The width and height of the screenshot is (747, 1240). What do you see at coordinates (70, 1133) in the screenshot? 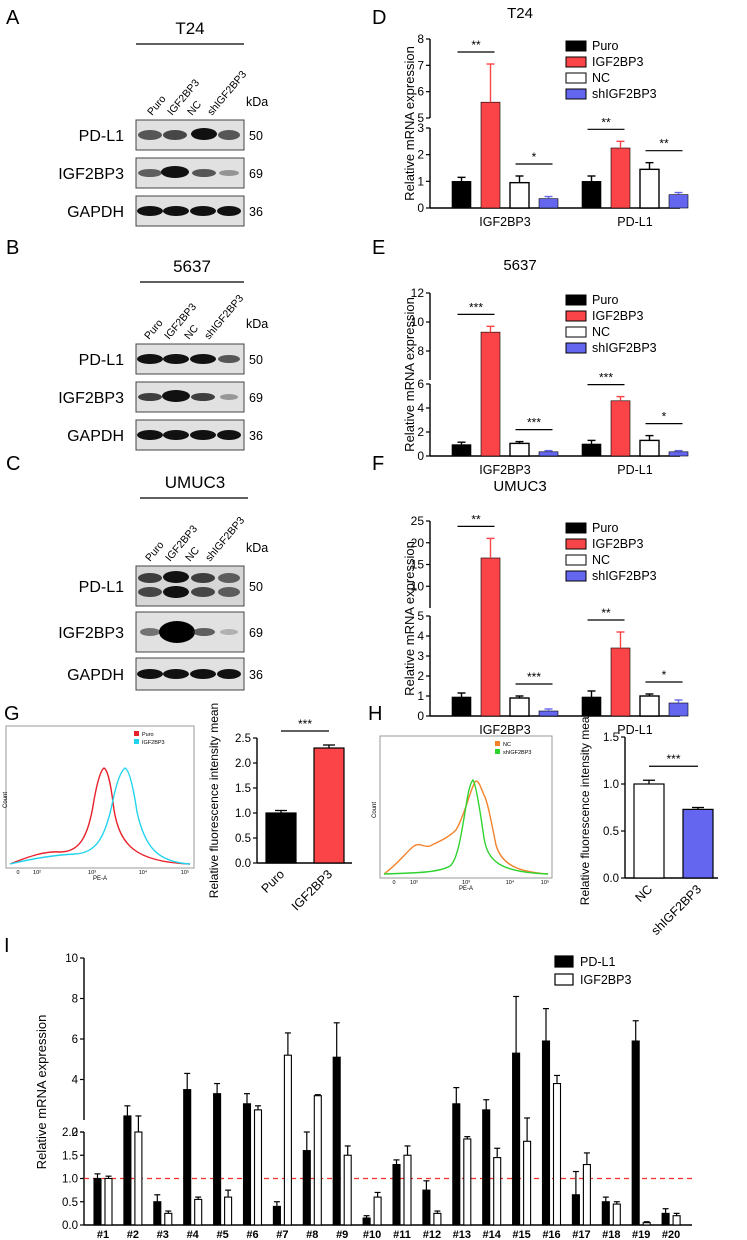
I see `y-tick-label: 2.0` at bounding box center [70, 1133].